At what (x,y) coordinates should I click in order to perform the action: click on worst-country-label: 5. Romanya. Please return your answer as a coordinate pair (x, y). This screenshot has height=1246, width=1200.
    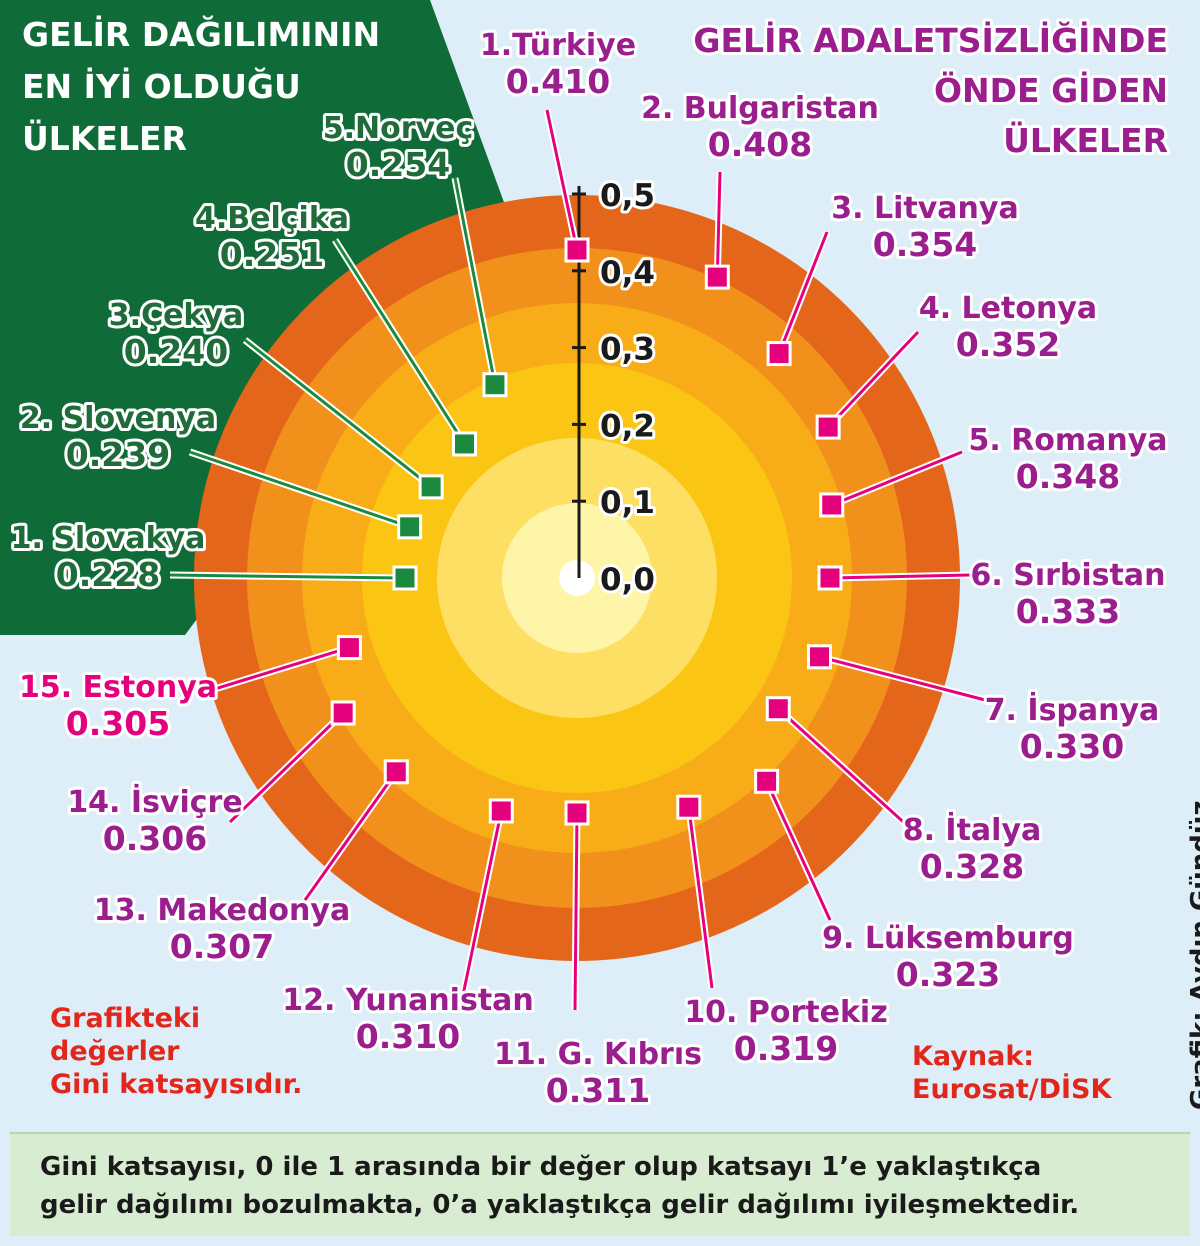
    Looking at the image, I should click on (1067, 440).